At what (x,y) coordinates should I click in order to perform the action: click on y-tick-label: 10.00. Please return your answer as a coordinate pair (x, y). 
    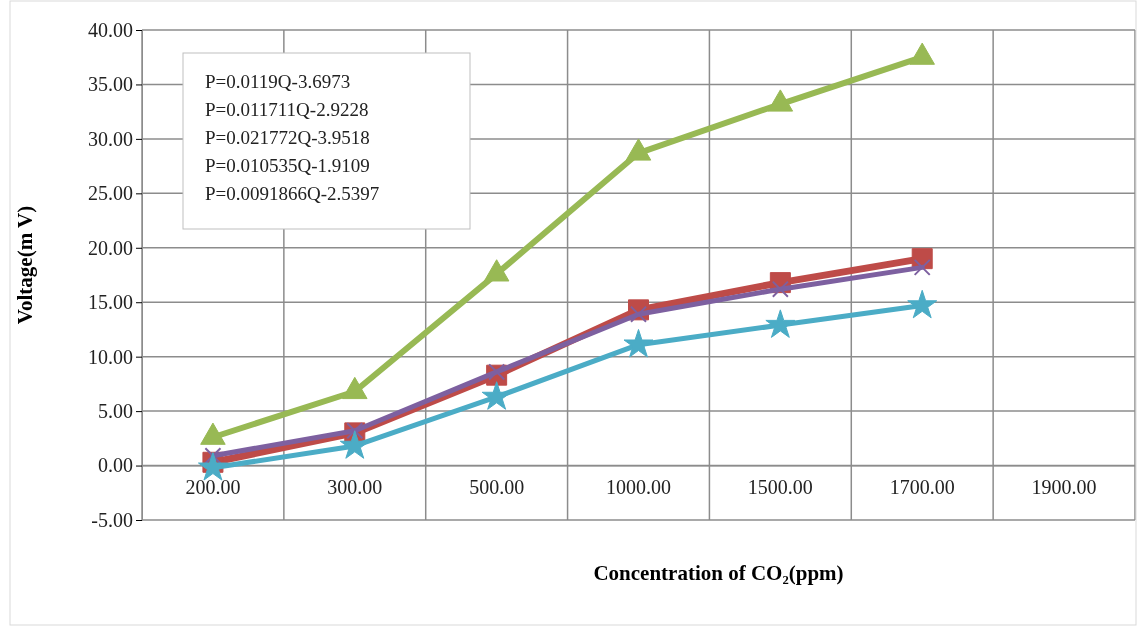
    Looking at the image, I should click on (110, 356).